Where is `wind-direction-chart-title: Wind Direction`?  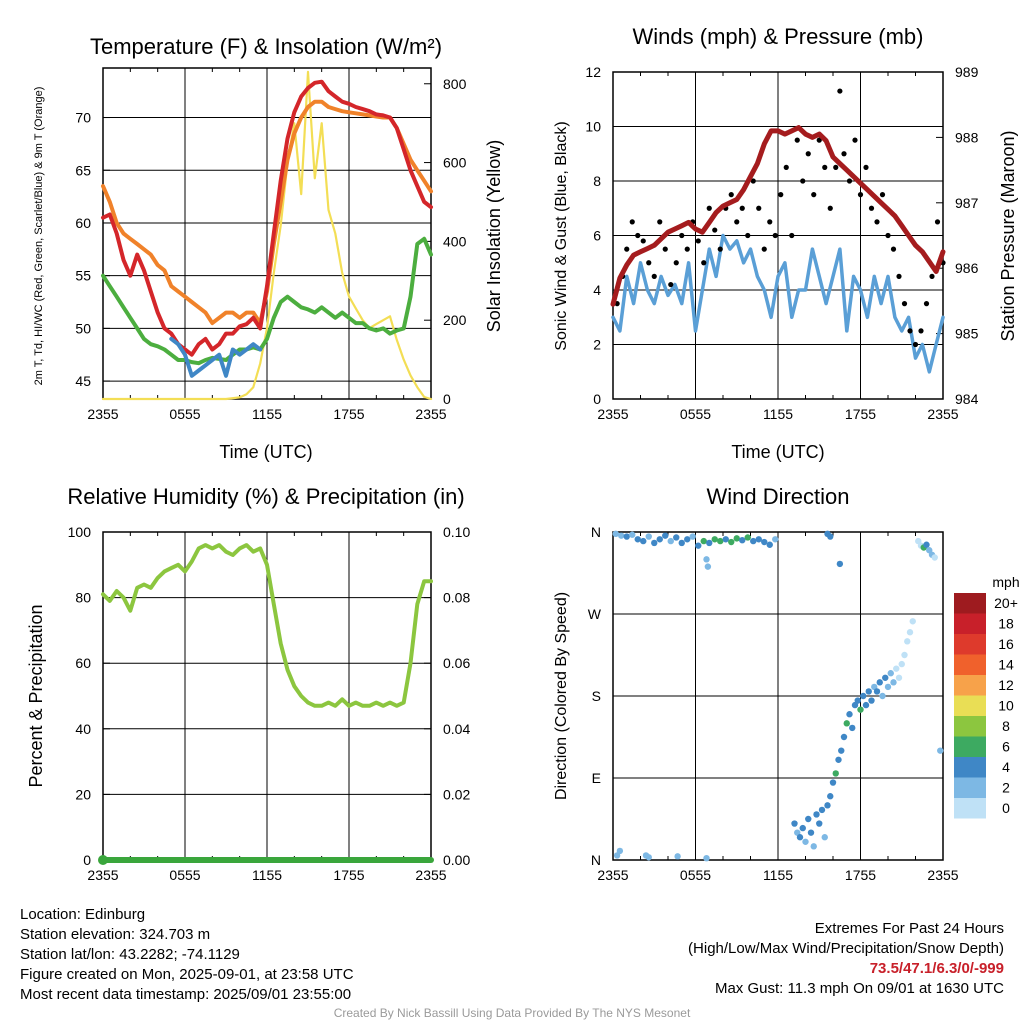
wind-direction-chart-title: Wind Direction is located at coordinates (777, 496).